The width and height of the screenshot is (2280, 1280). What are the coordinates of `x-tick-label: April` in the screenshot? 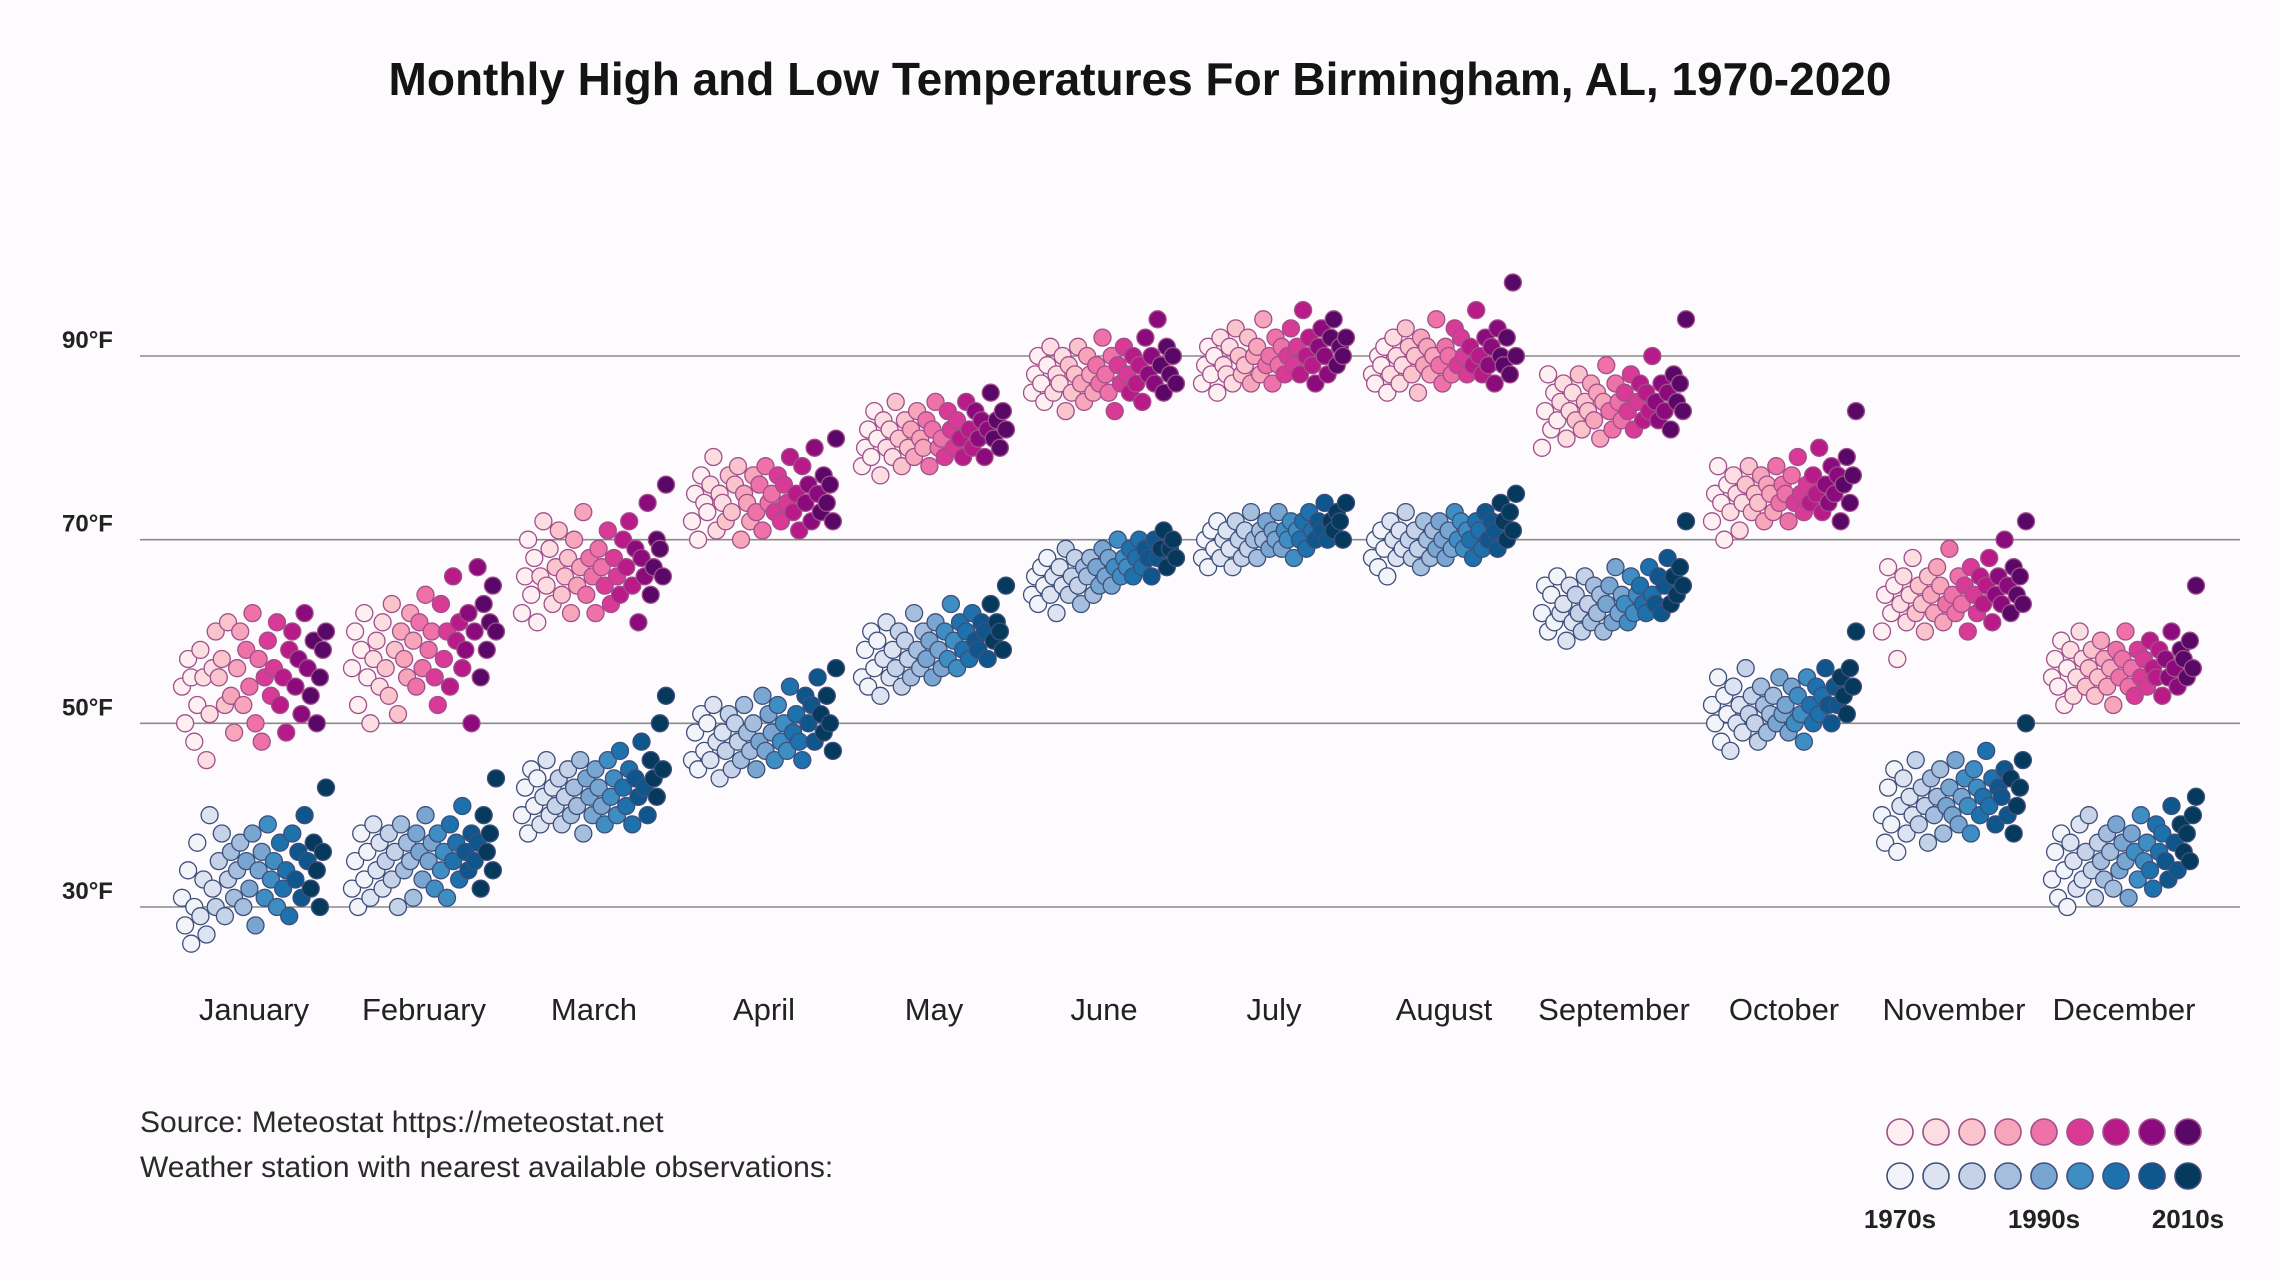 It's located at (764, 1009).